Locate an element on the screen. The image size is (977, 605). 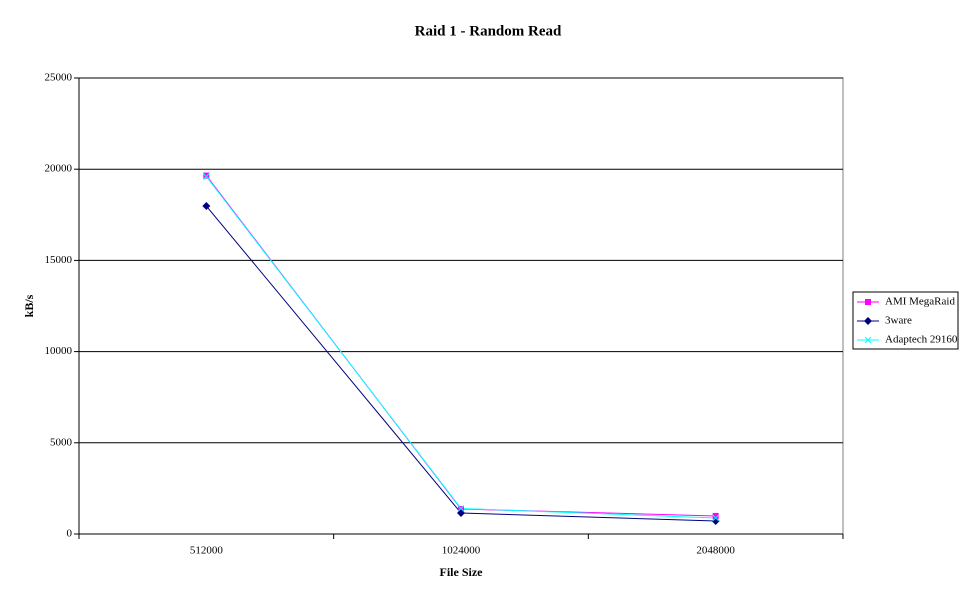
x-tick-label: 512000 is located at coordinates (207, 551).